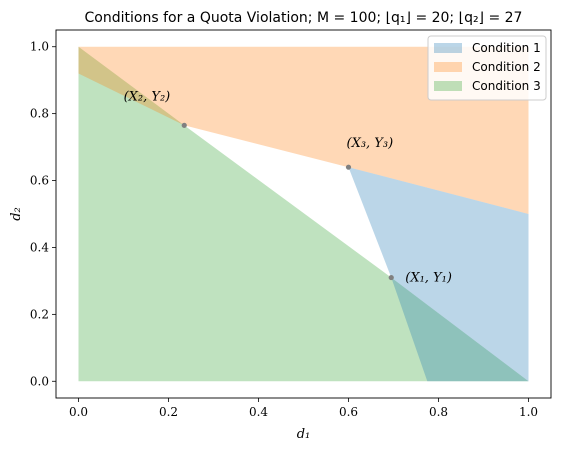  I want to click on x-tick-label: 0.4, so click(258, 412).